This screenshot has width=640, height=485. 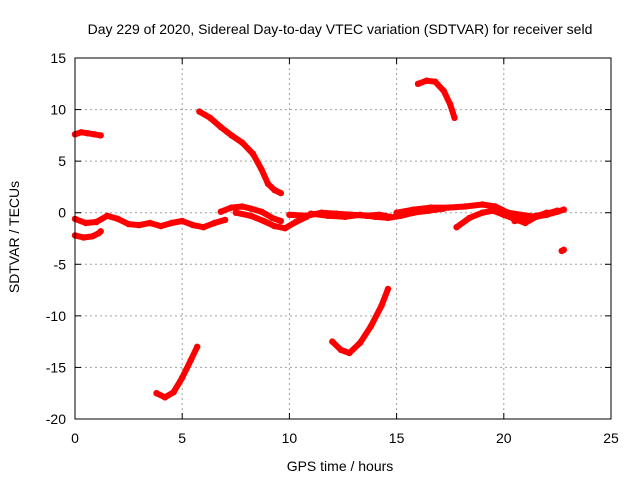 What do you see at coordinates (56, 419) in the screenshot?
I see `y-tick-label-0: -20` at bounding box center [56, 419].